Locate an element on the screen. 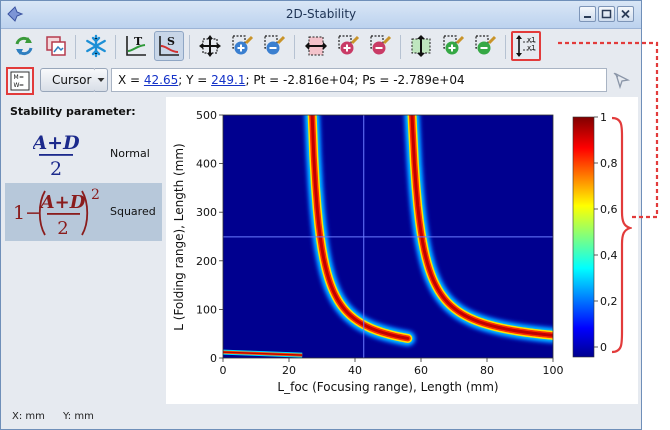 The width and height of the screenshot is (670, 430). option-normal: A+D 2 Normal is located at coordinates (83, 154).